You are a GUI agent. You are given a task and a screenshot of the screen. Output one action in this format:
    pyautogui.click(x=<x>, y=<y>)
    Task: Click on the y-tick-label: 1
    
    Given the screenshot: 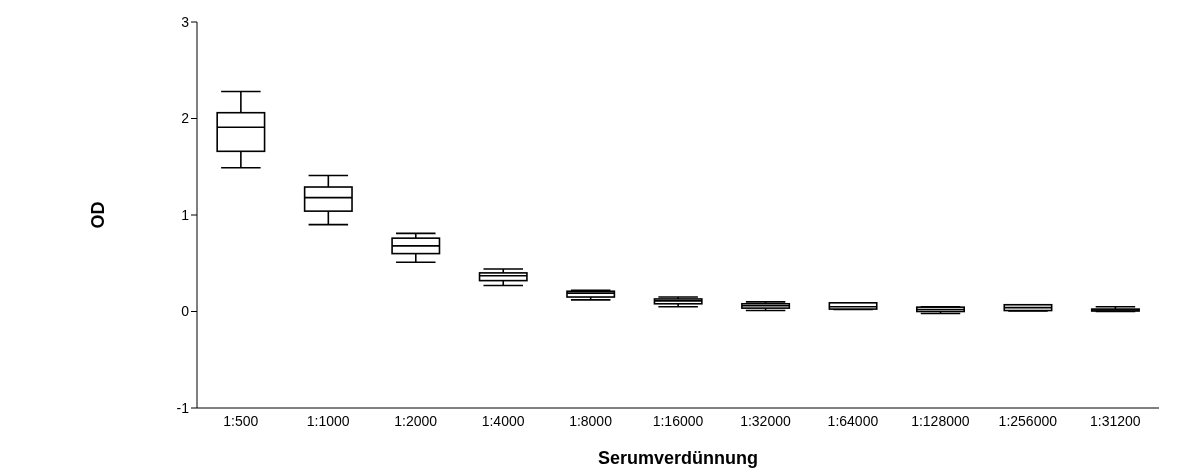 What is the action you would take?
    pyautogui.click(x=185, y=214)
    